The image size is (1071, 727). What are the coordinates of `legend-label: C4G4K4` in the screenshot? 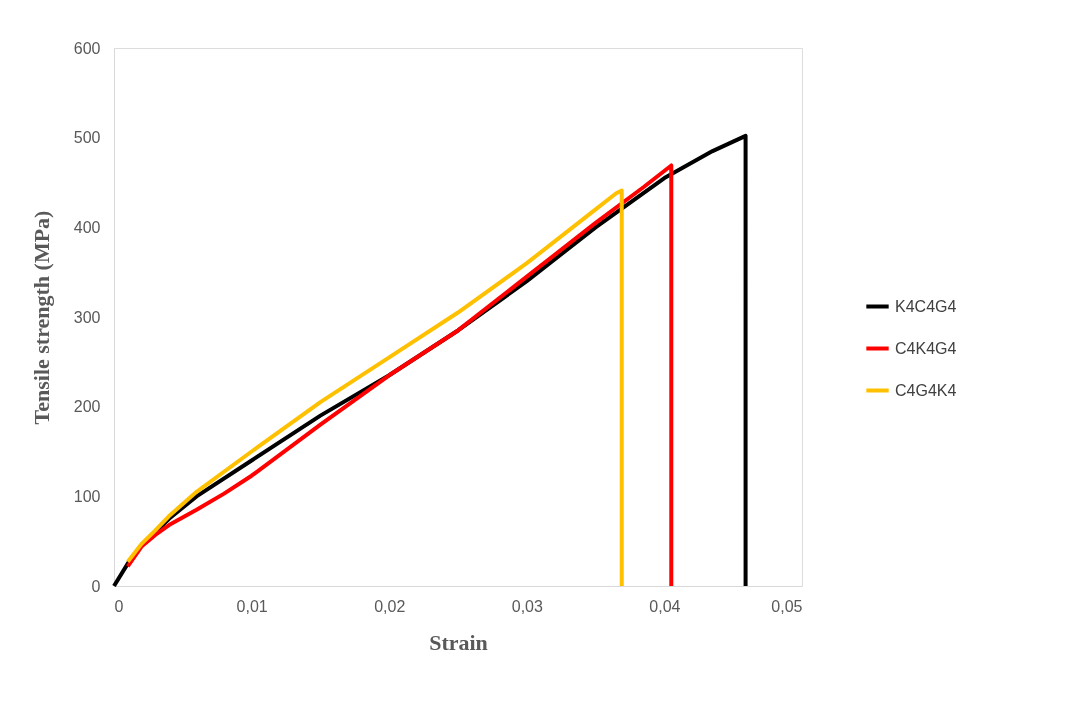 It's located at (926, 390).